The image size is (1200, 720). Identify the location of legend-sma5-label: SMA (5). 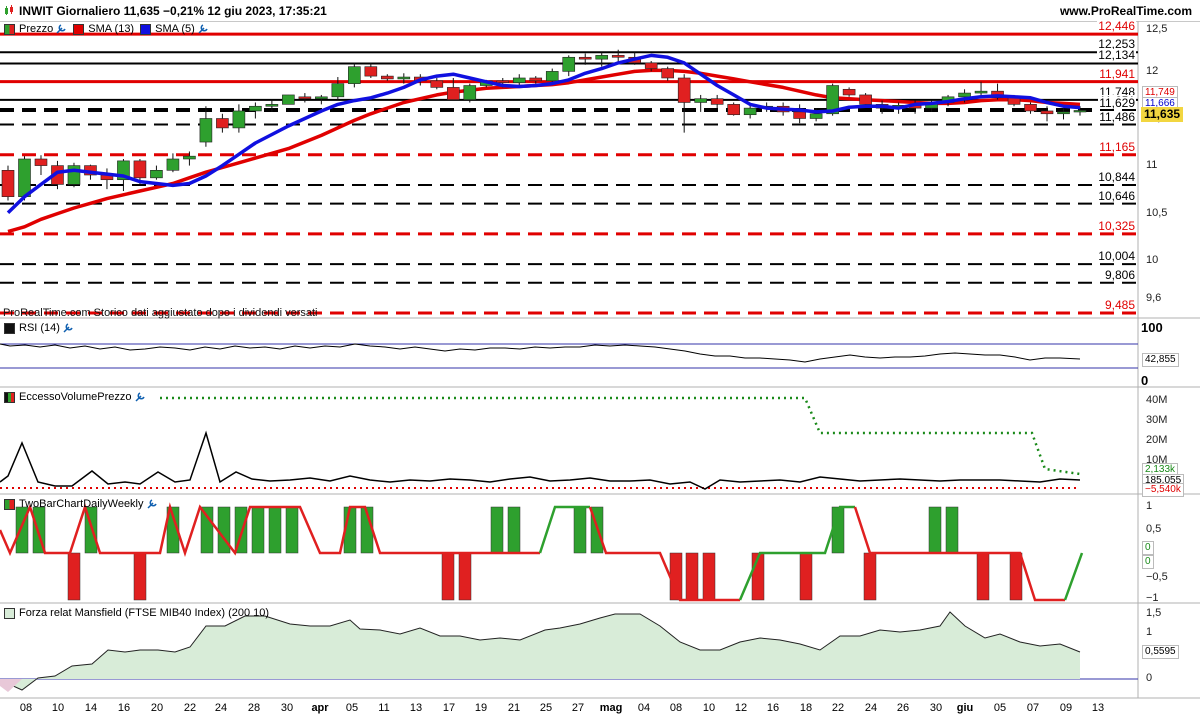
(175, 29).